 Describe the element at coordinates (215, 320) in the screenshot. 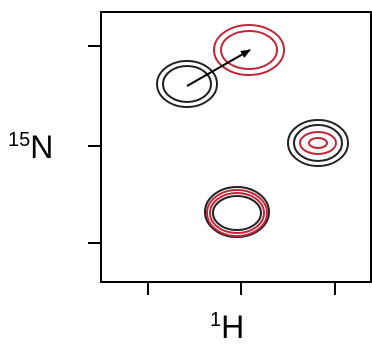

I see `x-label-superscript: 1` at that location.